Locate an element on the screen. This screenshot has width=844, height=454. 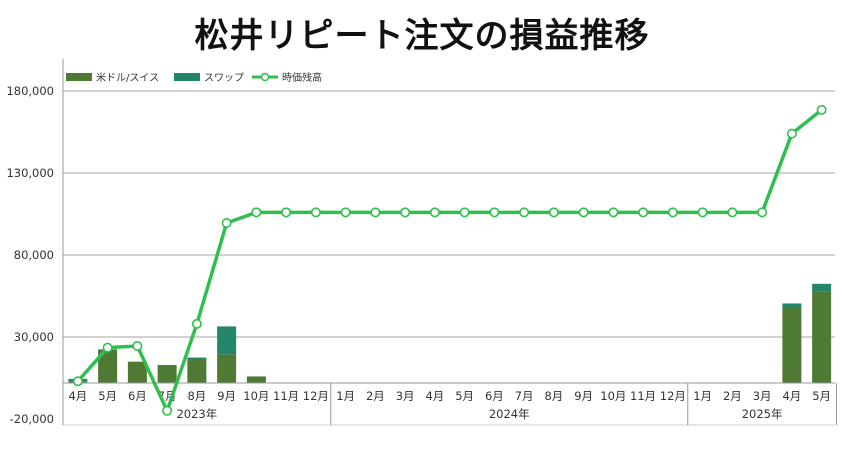
legend: 米ドル/スイス スワップ 時価残高 is located at coordinates (194, 77).